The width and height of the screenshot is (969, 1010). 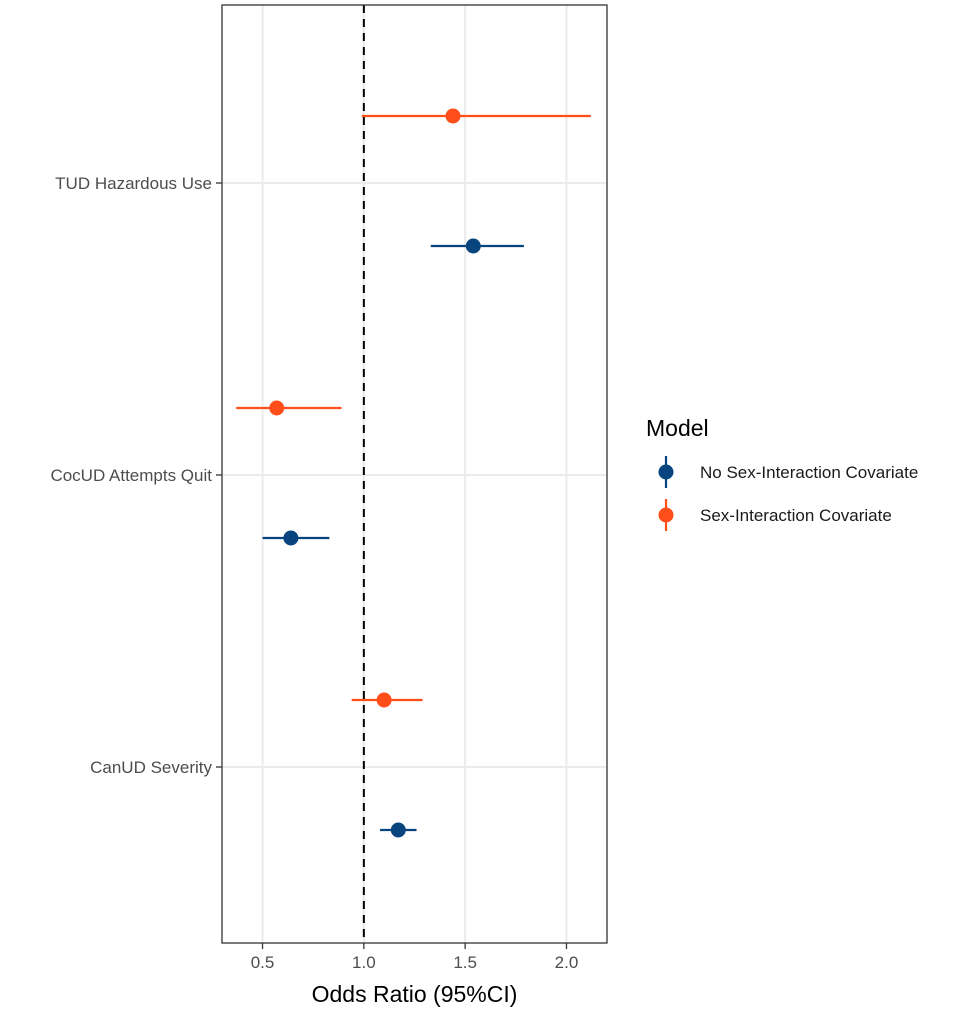 I want to click on x-tick-label: 2.0, so click(x=567, y=962).